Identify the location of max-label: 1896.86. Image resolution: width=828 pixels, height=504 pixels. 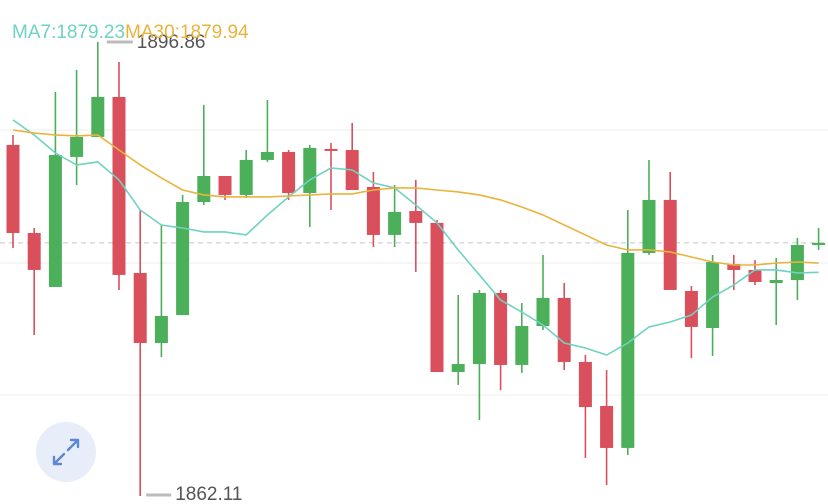
(171, 42).